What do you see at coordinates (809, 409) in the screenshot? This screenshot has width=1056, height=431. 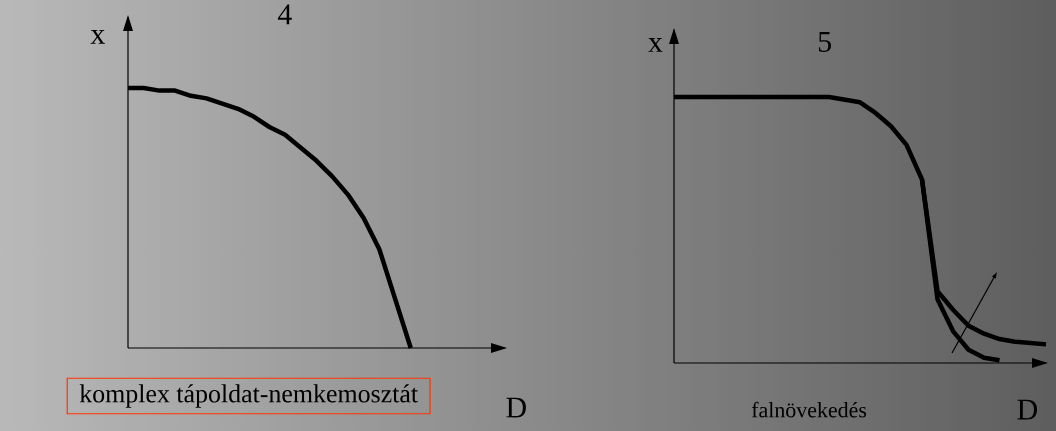 I see `text: falnövekedés` at bounding box center [809, 409].